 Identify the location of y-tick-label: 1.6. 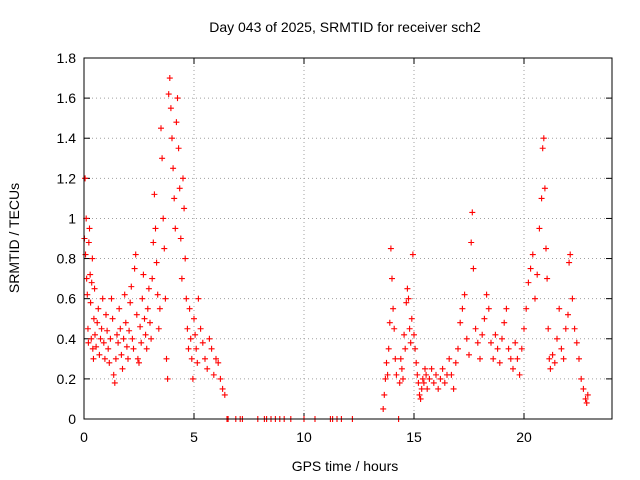
(67, 98).